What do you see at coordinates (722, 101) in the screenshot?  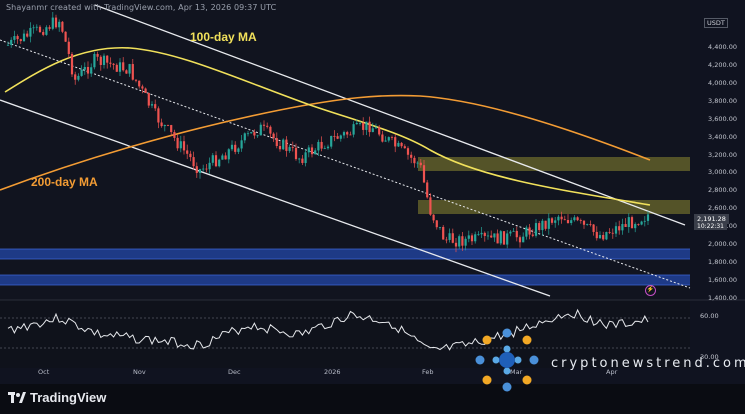 I see `price-tick: 3,800.00` at bounding box center [722, 101].